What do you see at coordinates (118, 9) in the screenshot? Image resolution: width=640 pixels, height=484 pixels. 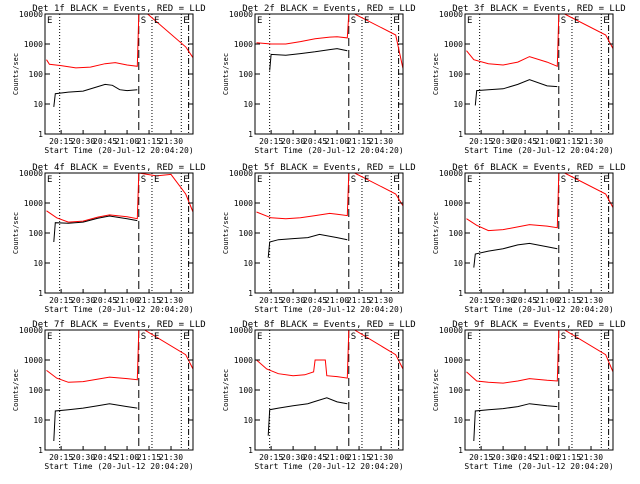 I see `plot-title: Det 1f BLACK = Events, RED = LLD` at bounding box center [118, 9].